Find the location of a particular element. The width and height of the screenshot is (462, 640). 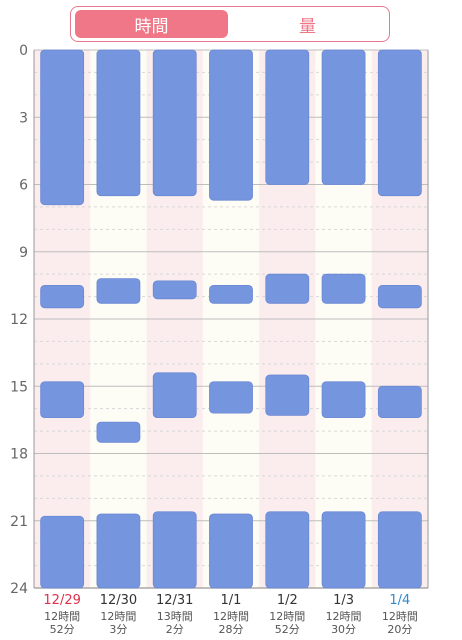

x-date-label: 1/1 is located at coordinates (231, 600).